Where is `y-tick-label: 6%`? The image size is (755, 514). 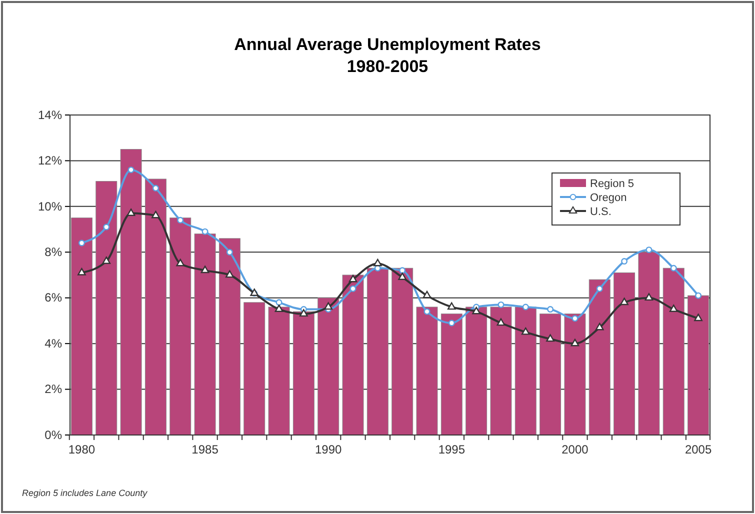 y-tick-label: 6% is located at coordinates (53, 297).